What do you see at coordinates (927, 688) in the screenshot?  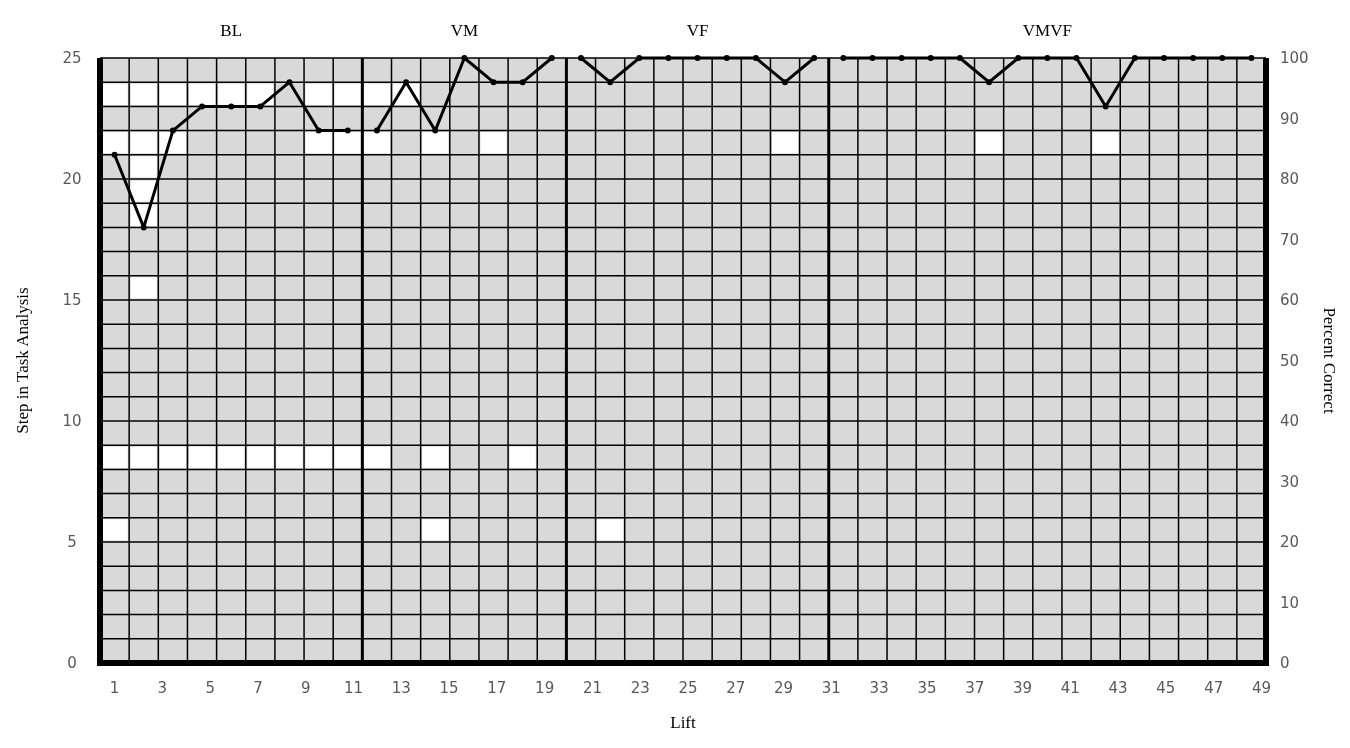 I see `x-tick-label: 35` at bounding box center [927, 688].